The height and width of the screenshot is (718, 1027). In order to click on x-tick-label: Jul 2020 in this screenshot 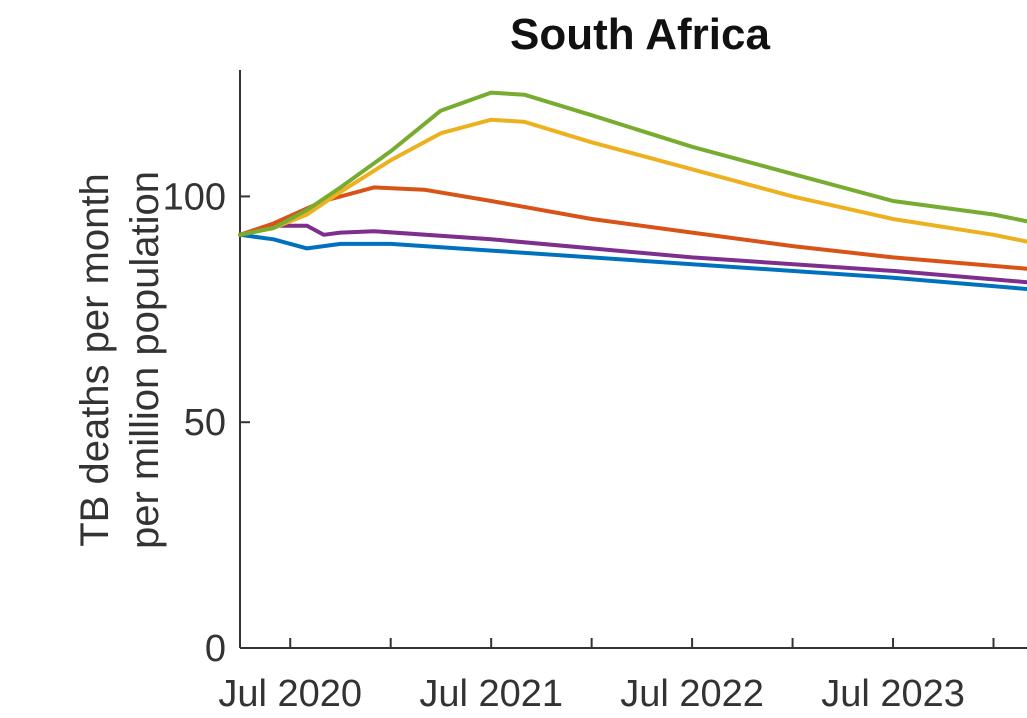, I will do `click(290, 694)`.